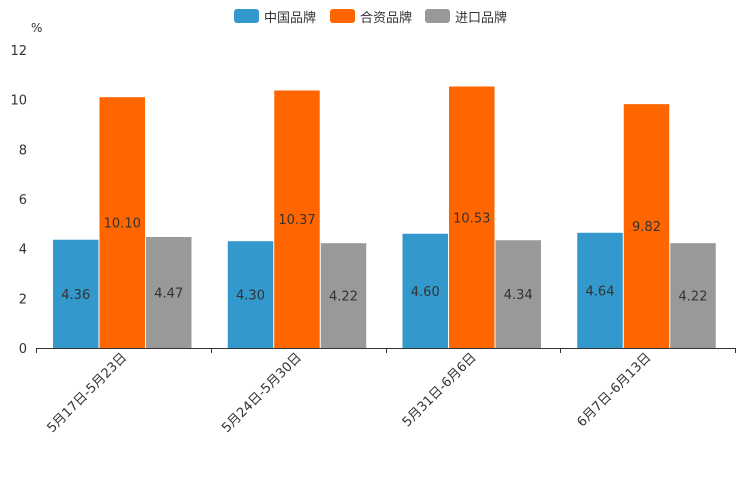  I want to click on x-tick-label: 5月31日-6月6日, so click(440, 390).